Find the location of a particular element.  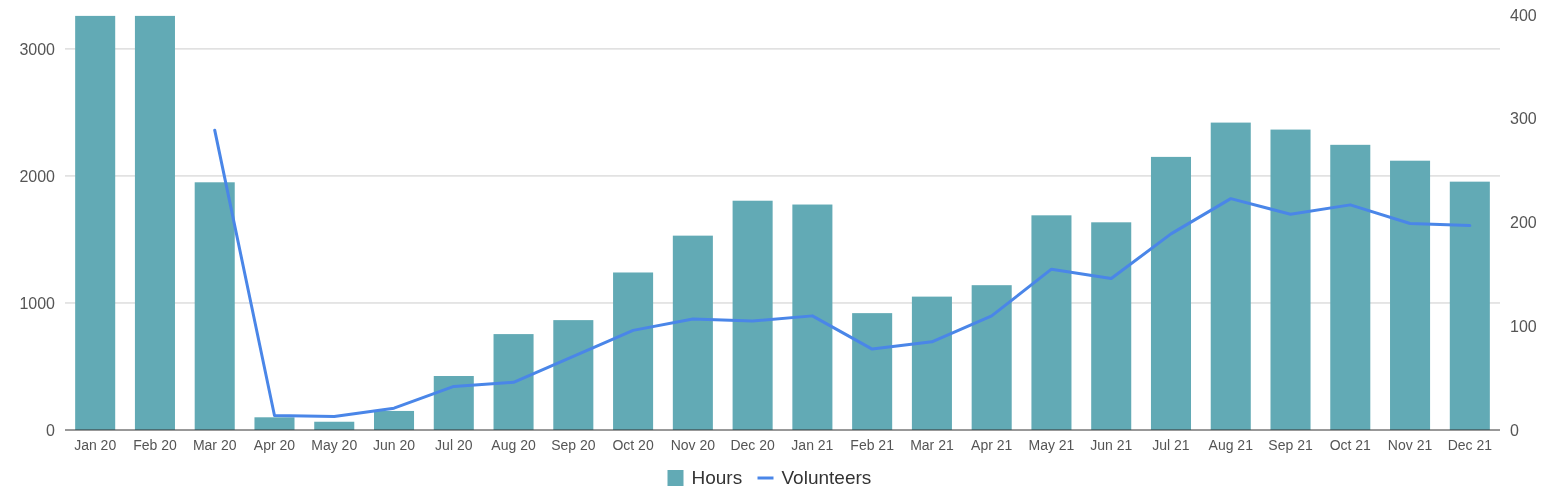

x-tick-label: Jun 21 is located at coordinates (1111, 445).